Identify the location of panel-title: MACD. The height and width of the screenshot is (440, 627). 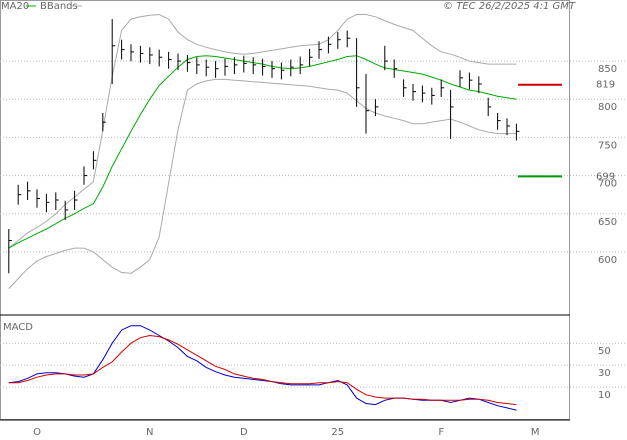
(18, 327).